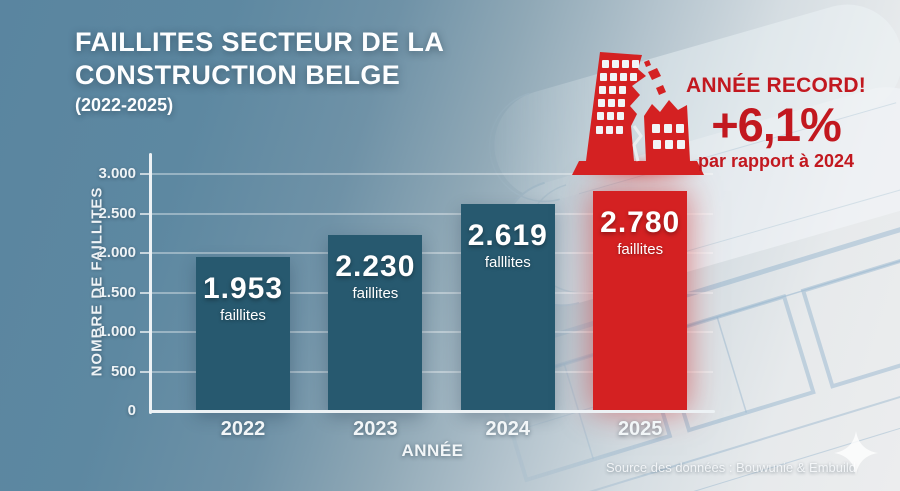 This screenshot has width=900, height=491. I want to click on bar-value-label: 2.619, so click(507, 236).